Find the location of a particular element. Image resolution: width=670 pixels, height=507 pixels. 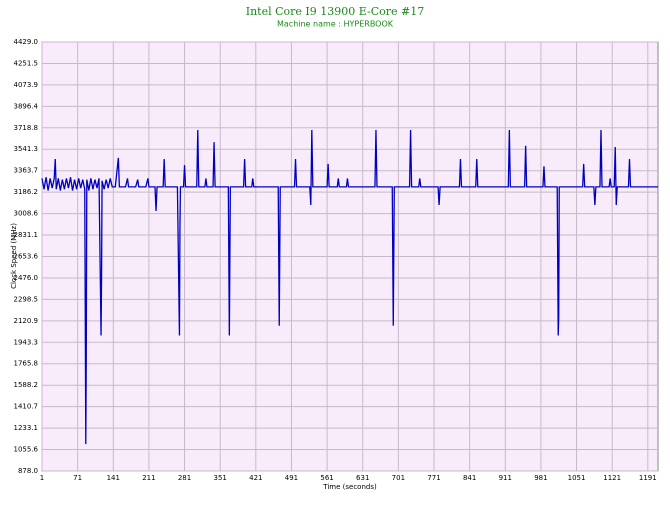

x-tick-label: 421 is located at coordinates (255, 478).